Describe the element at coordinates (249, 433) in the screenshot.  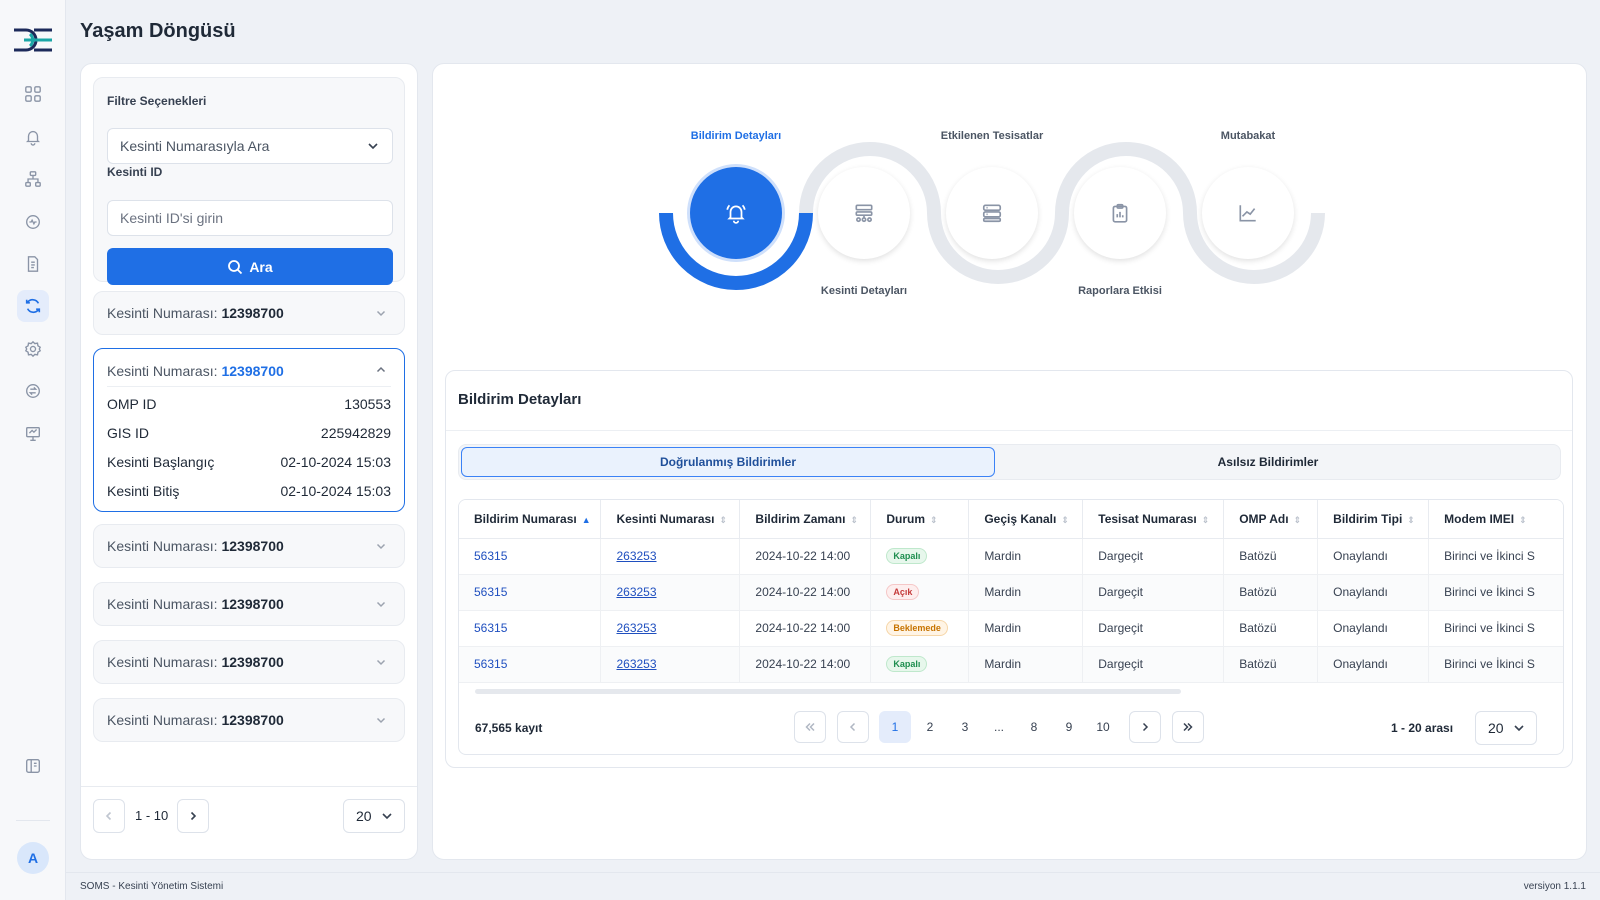
I see `detail-row: GIS ID 225942829` at that location.